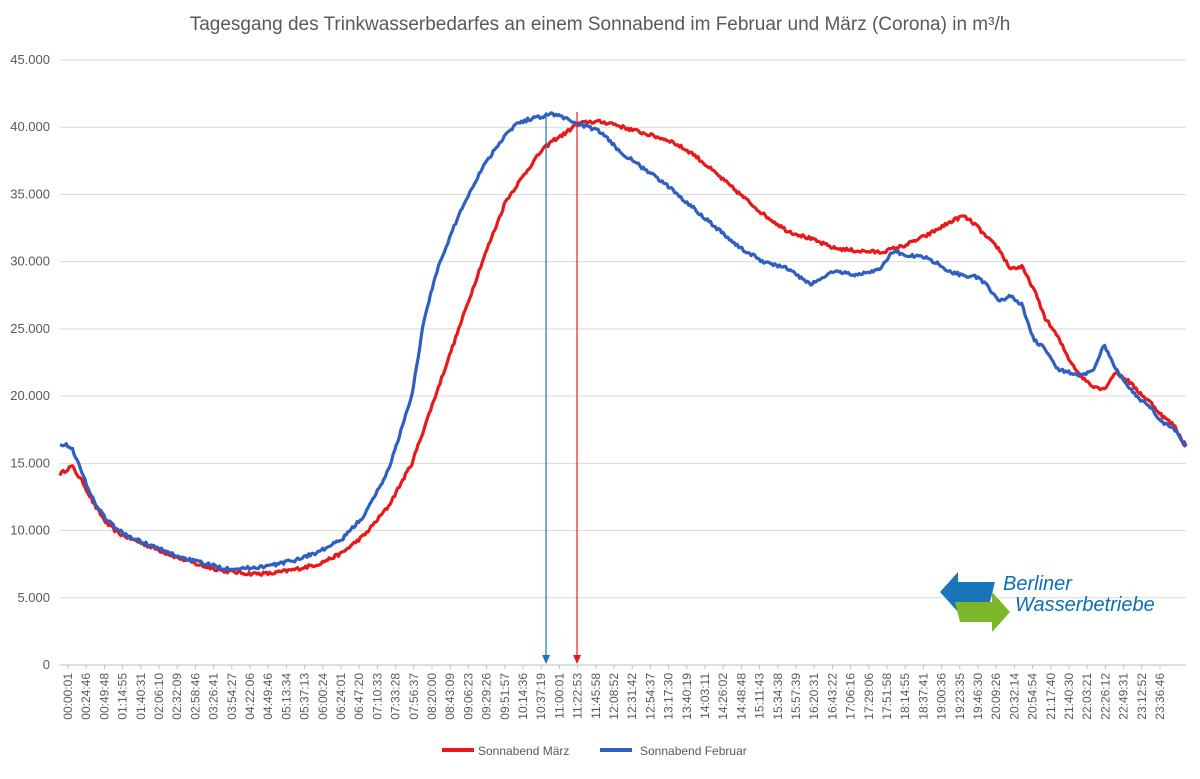 The image size is (1200, 779). What do you see at coordinates (596, 696) in the screenshot?
I see `x-tick-label: 11:45:58` at bounding box center [596, 696].